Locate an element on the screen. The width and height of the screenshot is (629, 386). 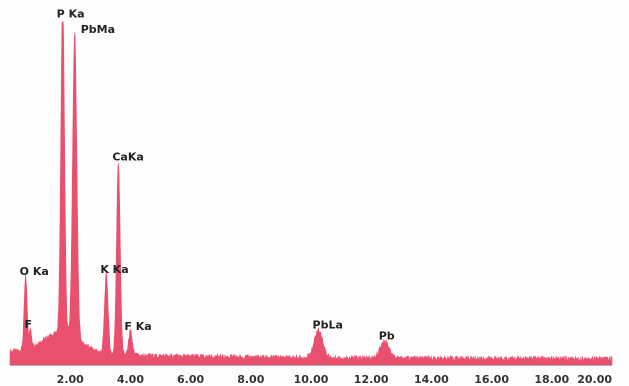
x-tick-label: 20.00 is located at coordinates (594, 379).